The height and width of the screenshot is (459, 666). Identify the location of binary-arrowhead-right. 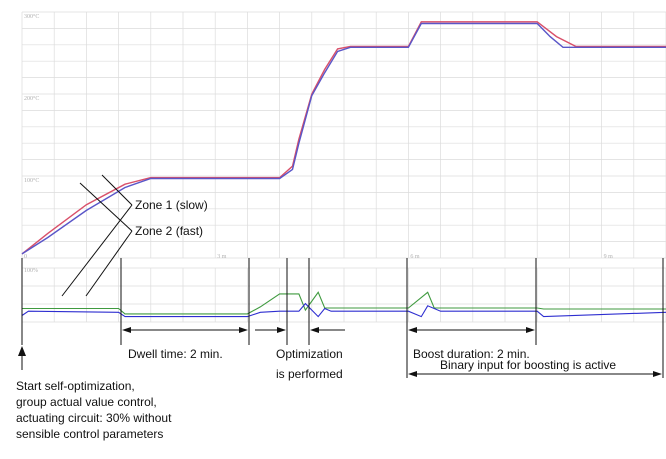
(657, 374).